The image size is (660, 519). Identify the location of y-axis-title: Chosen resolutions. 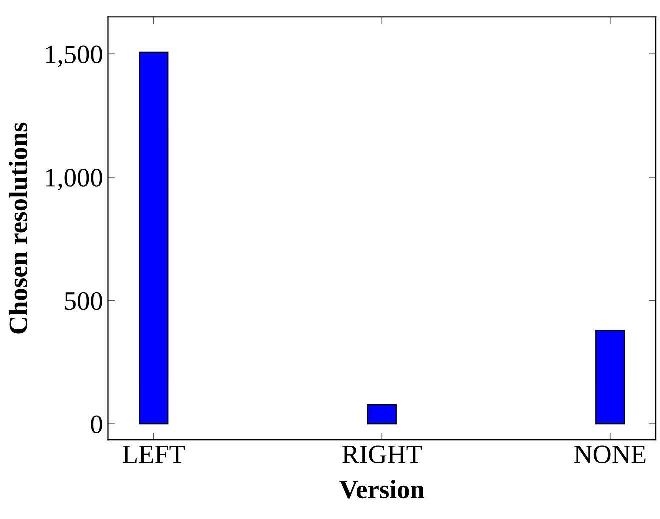
(18, 228).